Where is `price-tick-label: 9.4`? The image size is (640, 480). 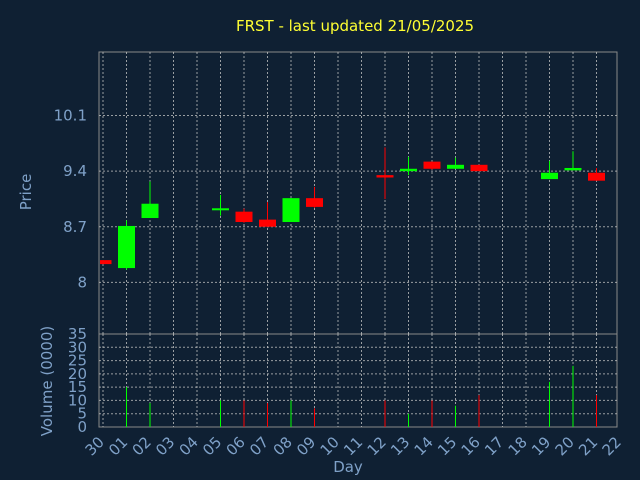
price-tick-label: 9.4 is located at coordinates (75, 171).